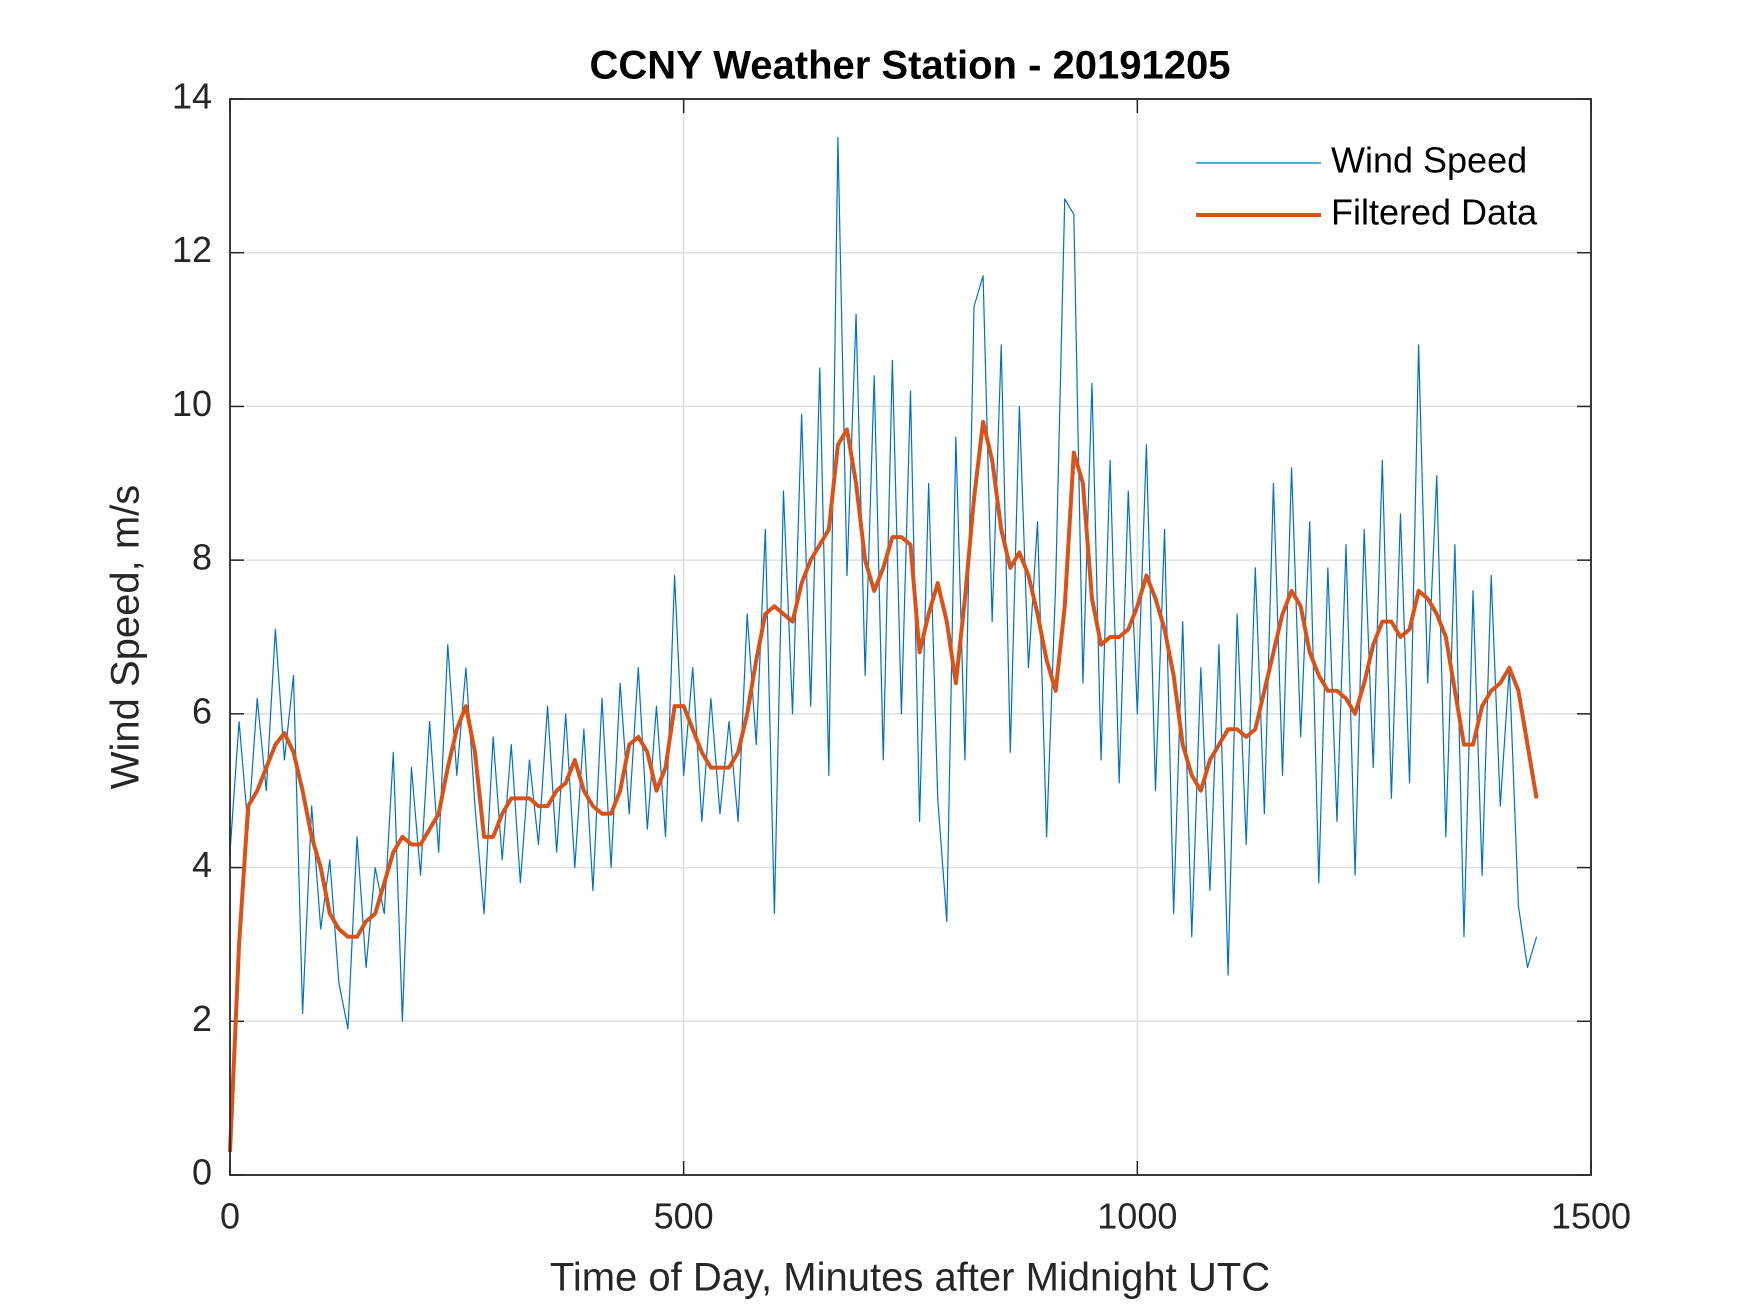  What do you see at coordinates (202, 1018) in the screenshot?
I see `y-tick-label: 2` at bounding box center [202, 1018].